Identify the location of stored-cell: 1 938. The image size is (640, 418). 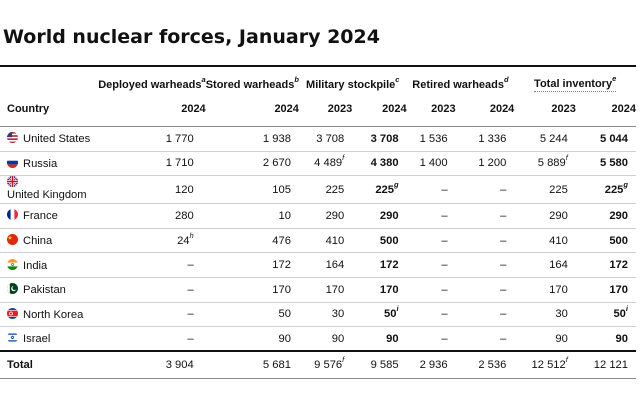
(252, 139).